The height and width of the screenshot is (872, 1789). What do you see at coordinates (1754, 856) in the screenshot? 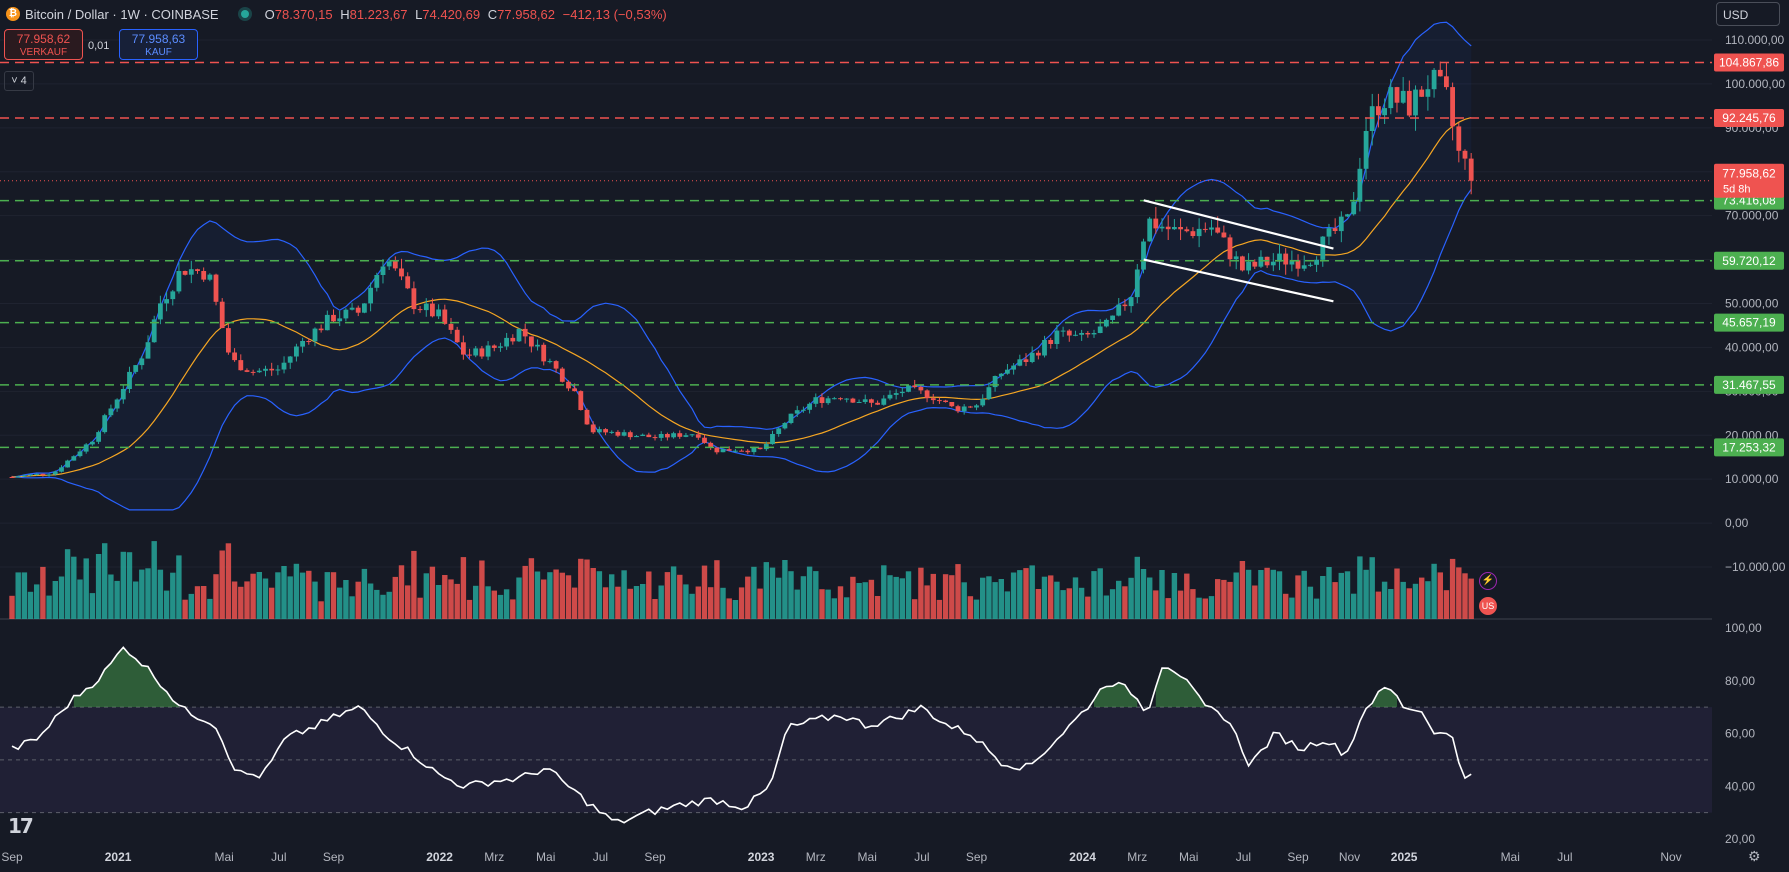
I see `gear-icon: ⚙` at bounding box center [1754, 856].